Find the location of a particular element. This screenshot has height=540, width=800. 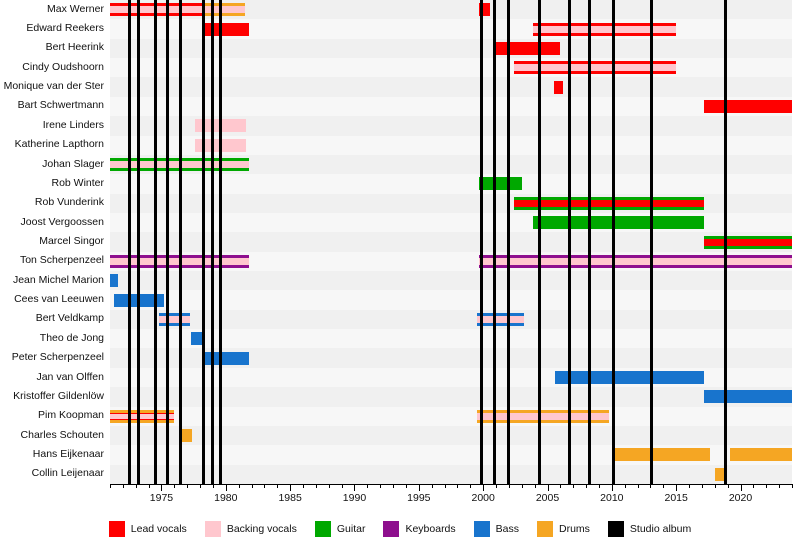

row-label: Monique van der Ster is located at coordinates (53, 86).